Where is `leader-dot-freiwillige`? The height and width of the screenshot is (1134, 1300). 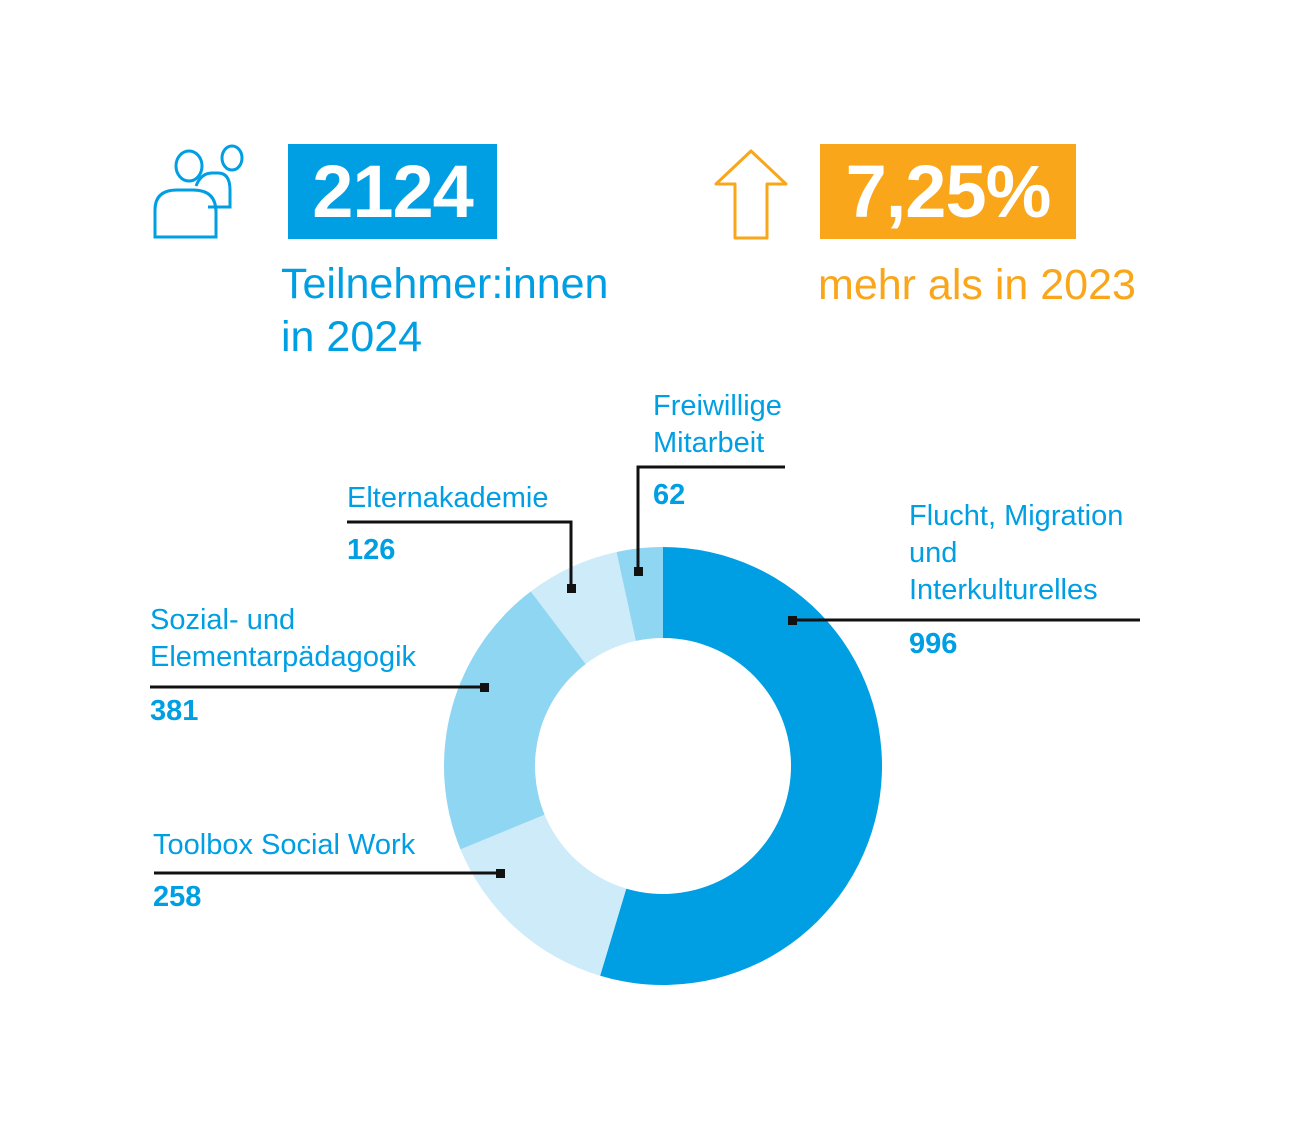
leader-dot-freiwillige is located at coordinates (638, 571).